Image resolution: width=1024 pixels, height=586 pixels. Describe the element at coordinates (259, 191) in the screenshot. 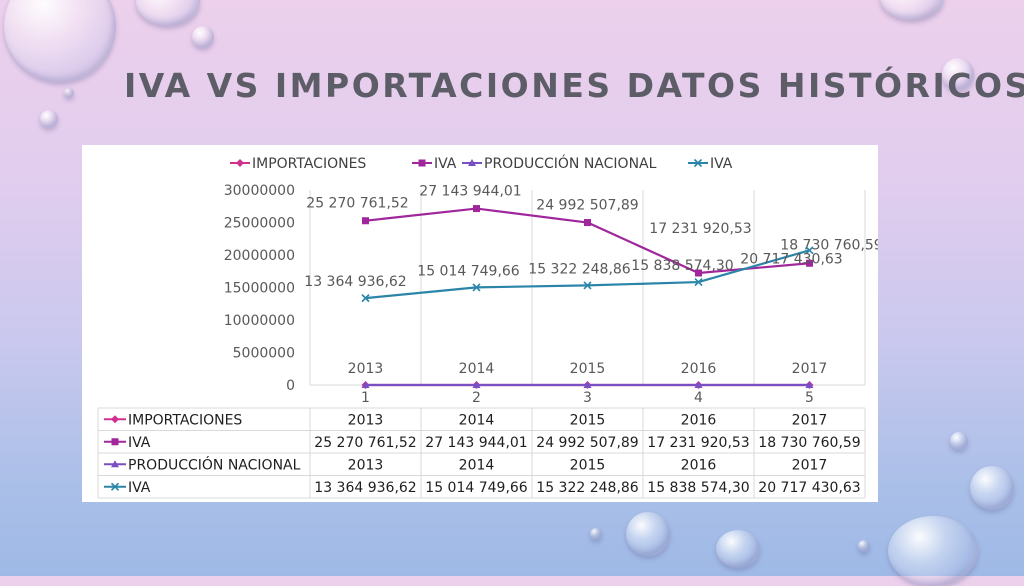

I see `y-tick-label: 30000000` at that location.